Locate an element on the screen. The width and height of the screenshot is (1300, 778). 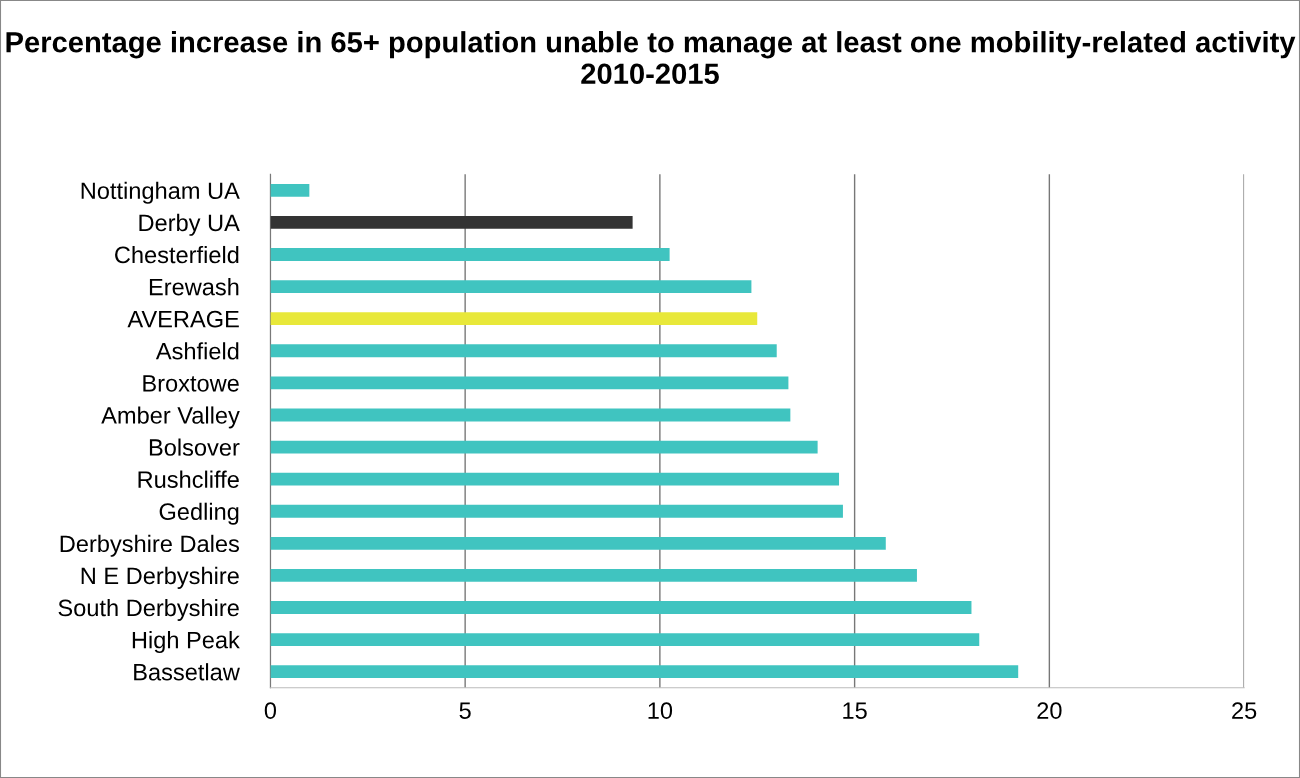
y-tick-label: Derbyshire Dales is located at coordinates (149, 545).